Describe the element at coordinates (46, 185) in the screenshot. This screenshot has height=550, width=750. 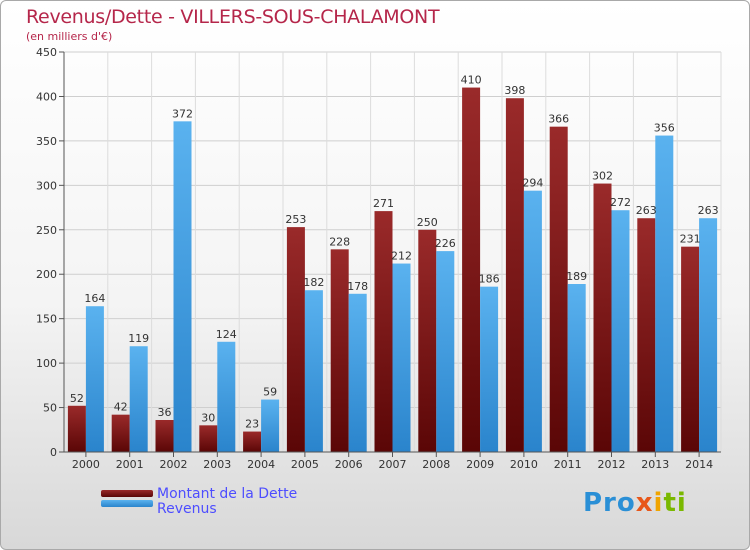
I see `y-tick-label: 300` at that location.